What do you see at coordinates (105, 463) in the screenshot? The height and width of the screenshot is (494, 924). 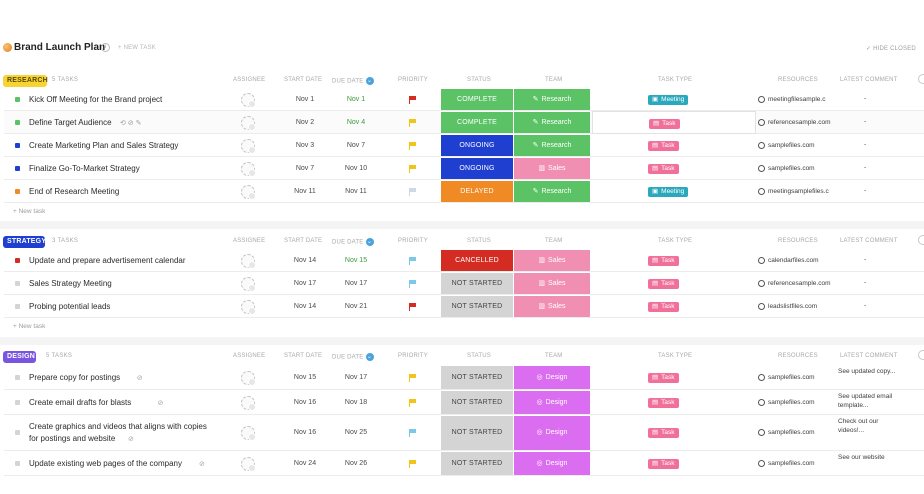 I see `task-name: Update existing web pages of the company` at bounding box center [105, 463].